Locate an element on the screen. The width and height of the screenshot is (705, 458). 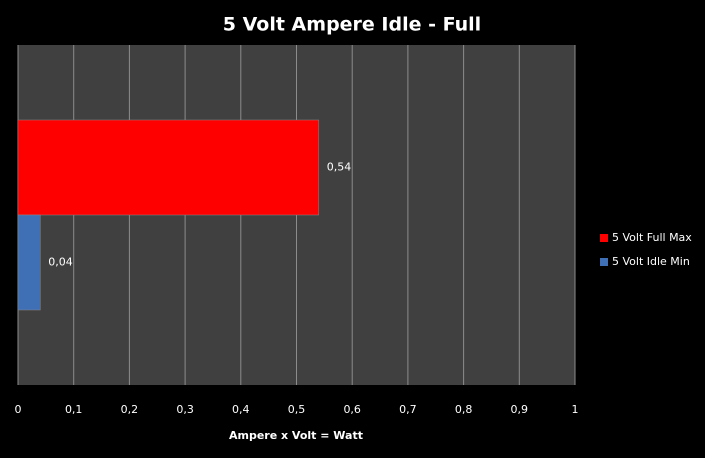
chart-title: 5 Volt Ampere Idle - Full is located at coordinates (352, 25).